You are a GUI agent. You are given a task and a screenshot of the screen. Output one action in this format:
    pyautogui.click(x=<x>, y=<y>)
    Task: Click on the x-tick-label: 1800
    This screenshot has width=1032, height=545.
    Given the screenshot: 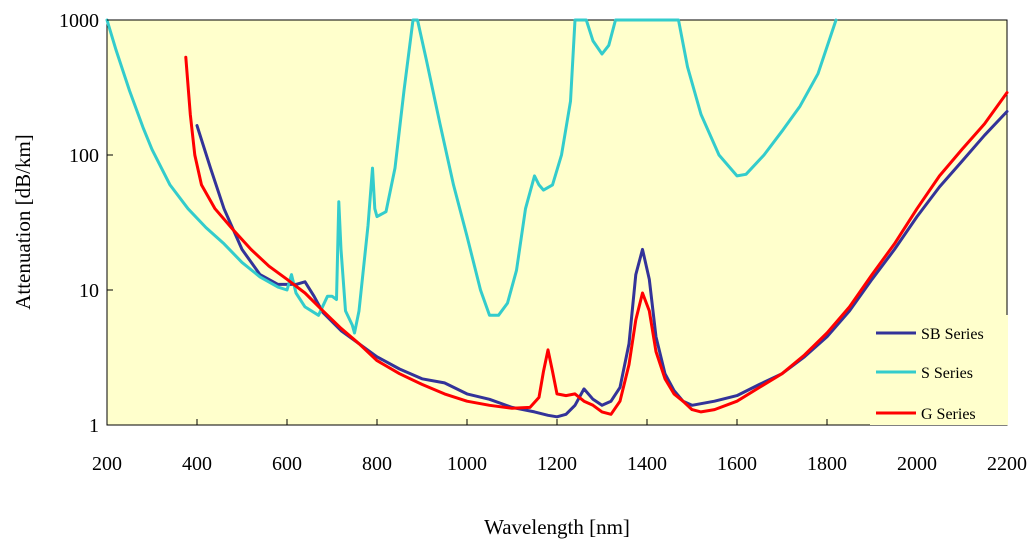 What is the action you would take?
    pyautogui.click(x=827, y=464)
    